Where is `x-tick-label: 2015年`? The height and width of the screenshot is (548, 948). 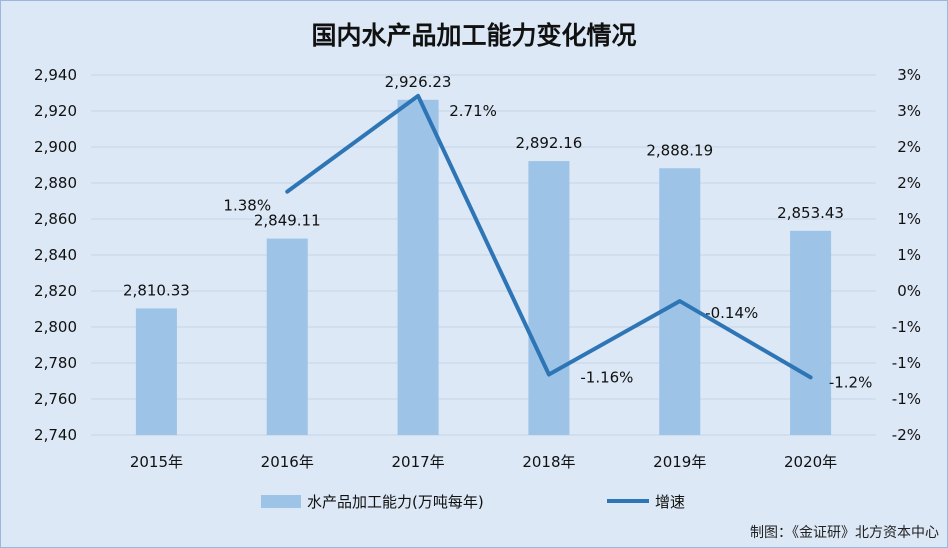 x-tick-label: 2015年 is located at coordinates (156, 462).